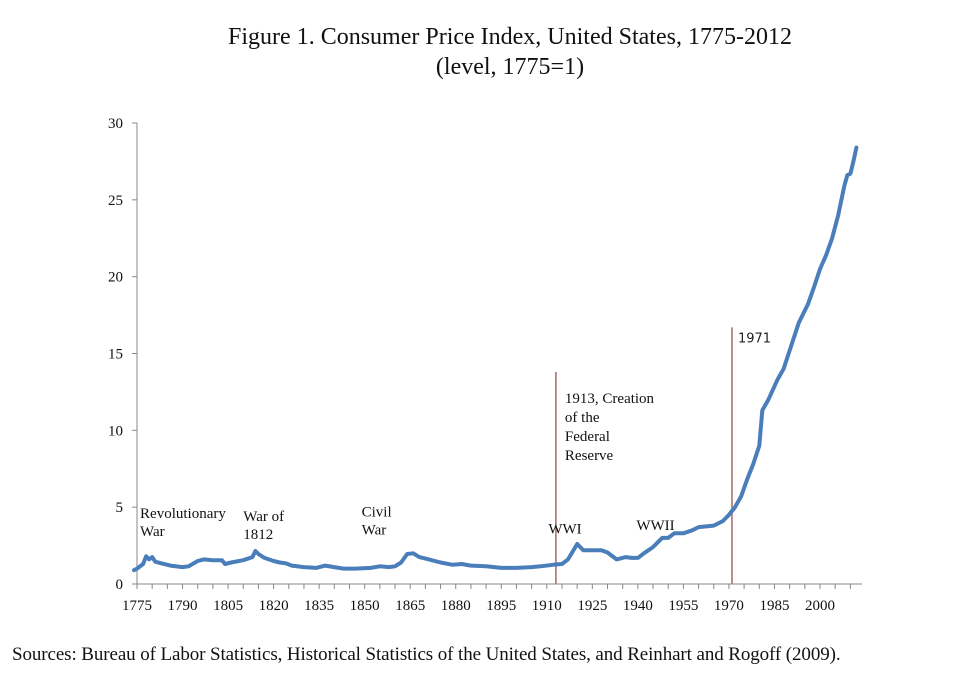 This screenshot has width=960, height=673. What do you see at coordinates (258, 535) in the screenshot?
I see `annotation-line: 1812` at bounding box center [258, 535].